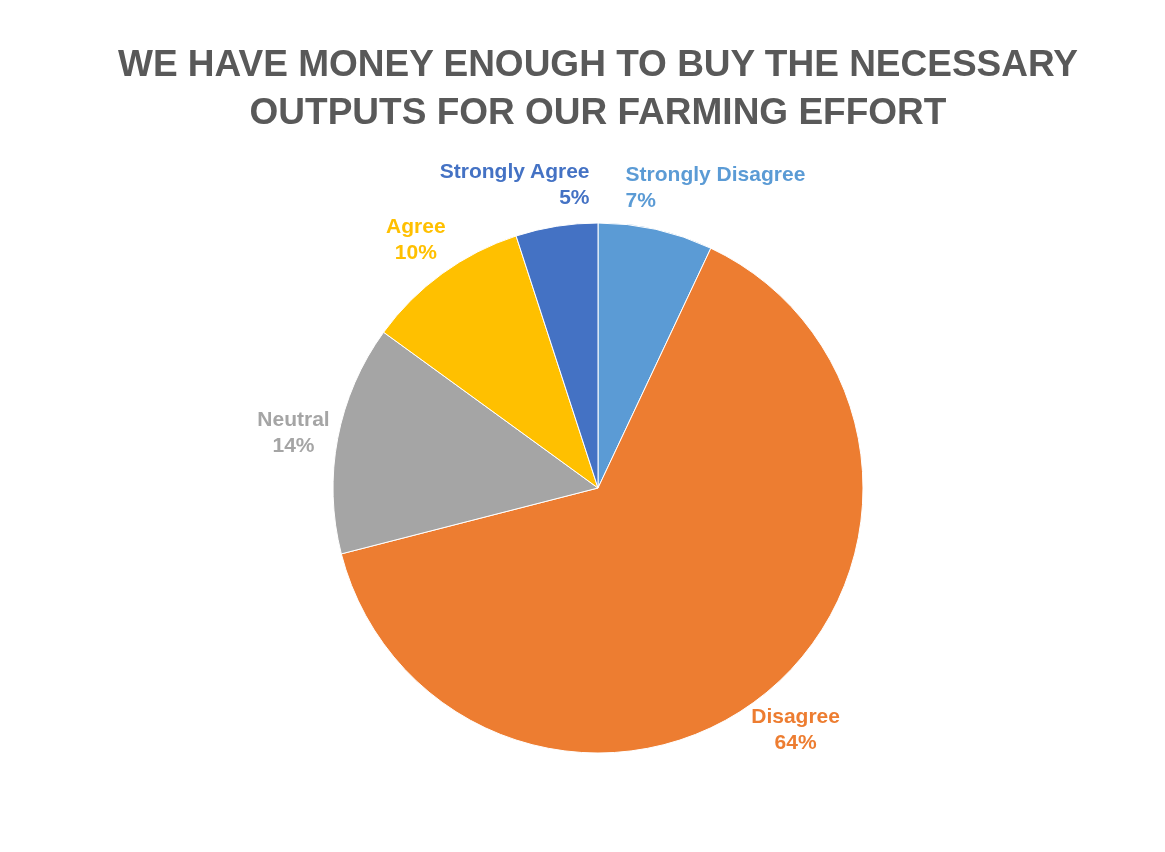 The width and height of the screenshot is (1165, 852). I want to click on slice-label: Neutral, so click(293, 418).